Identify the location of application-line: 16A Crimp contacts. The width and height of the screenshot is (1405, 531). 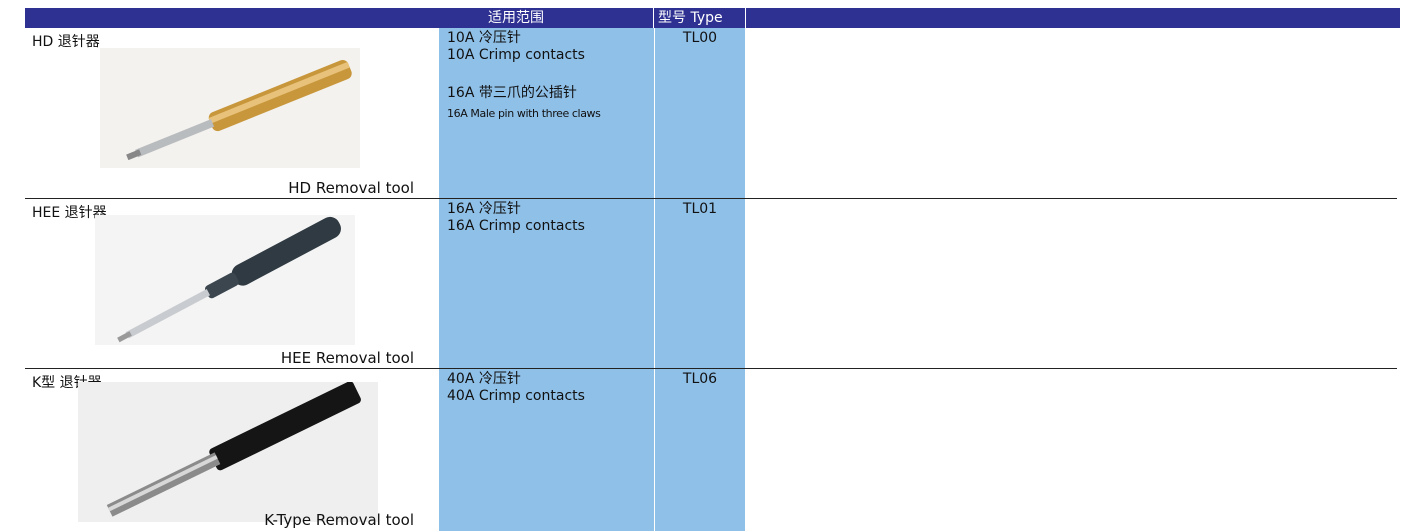
(516, 226).